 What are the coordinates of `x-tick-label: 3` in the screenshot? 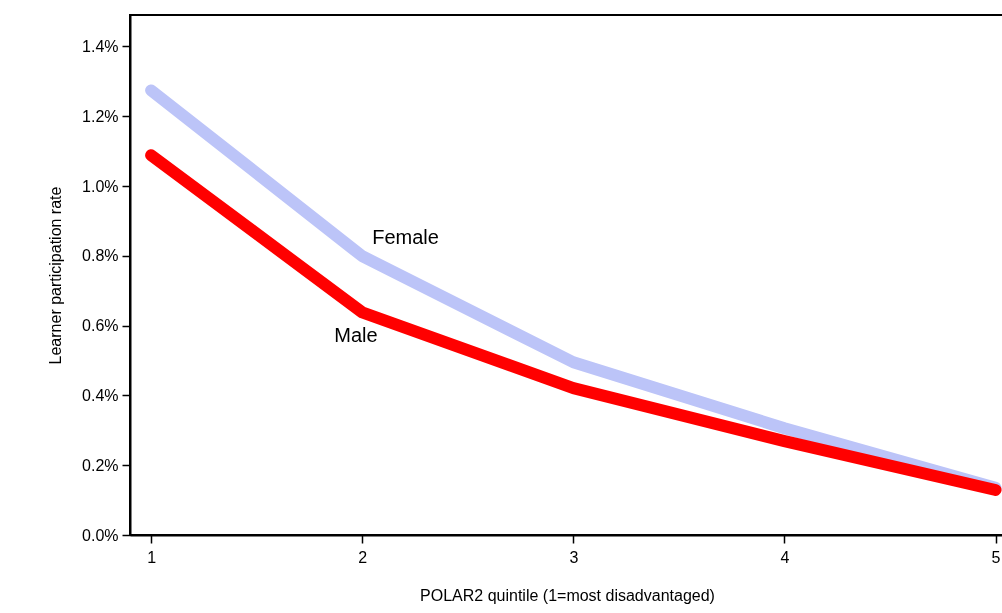 It's located at (574, 557).